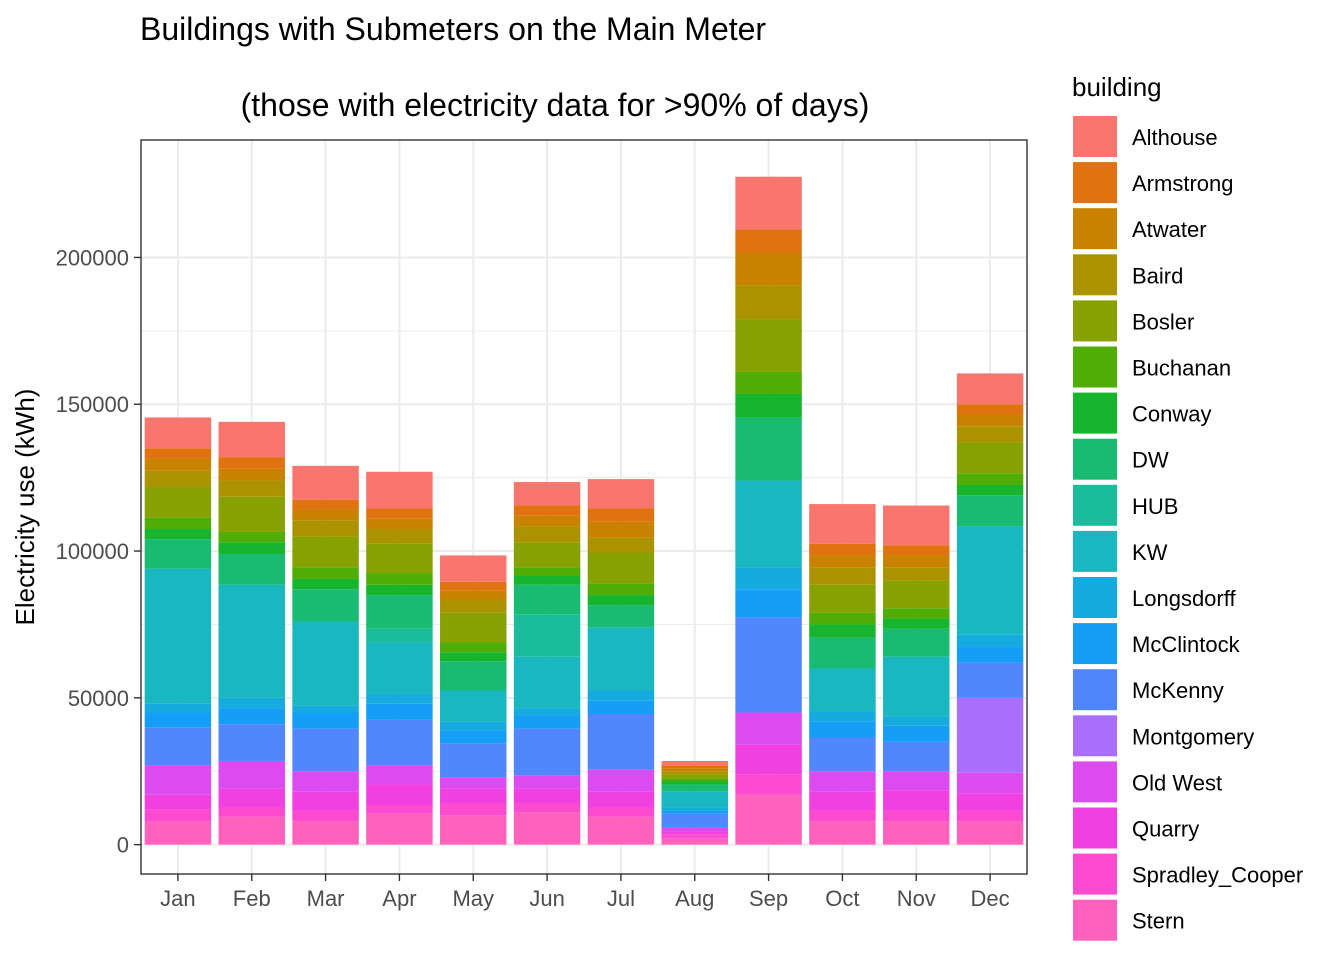  Describe the element at coordinates (252, 898) in the screenshot. I see `x-tick-label: Feb` at that location.